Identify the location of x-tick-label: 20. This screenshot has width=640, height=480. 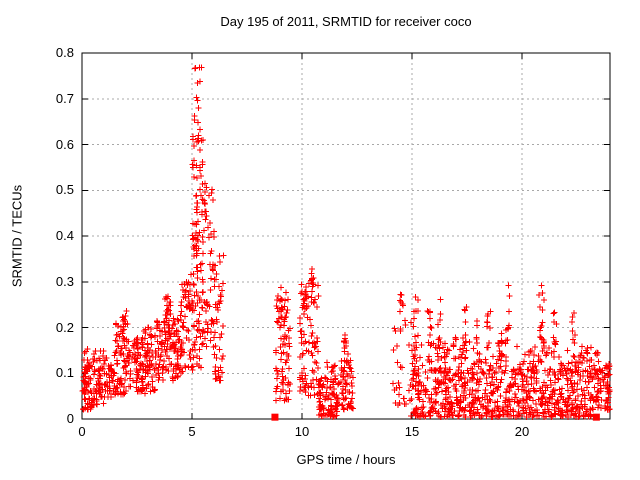
(522, 431).